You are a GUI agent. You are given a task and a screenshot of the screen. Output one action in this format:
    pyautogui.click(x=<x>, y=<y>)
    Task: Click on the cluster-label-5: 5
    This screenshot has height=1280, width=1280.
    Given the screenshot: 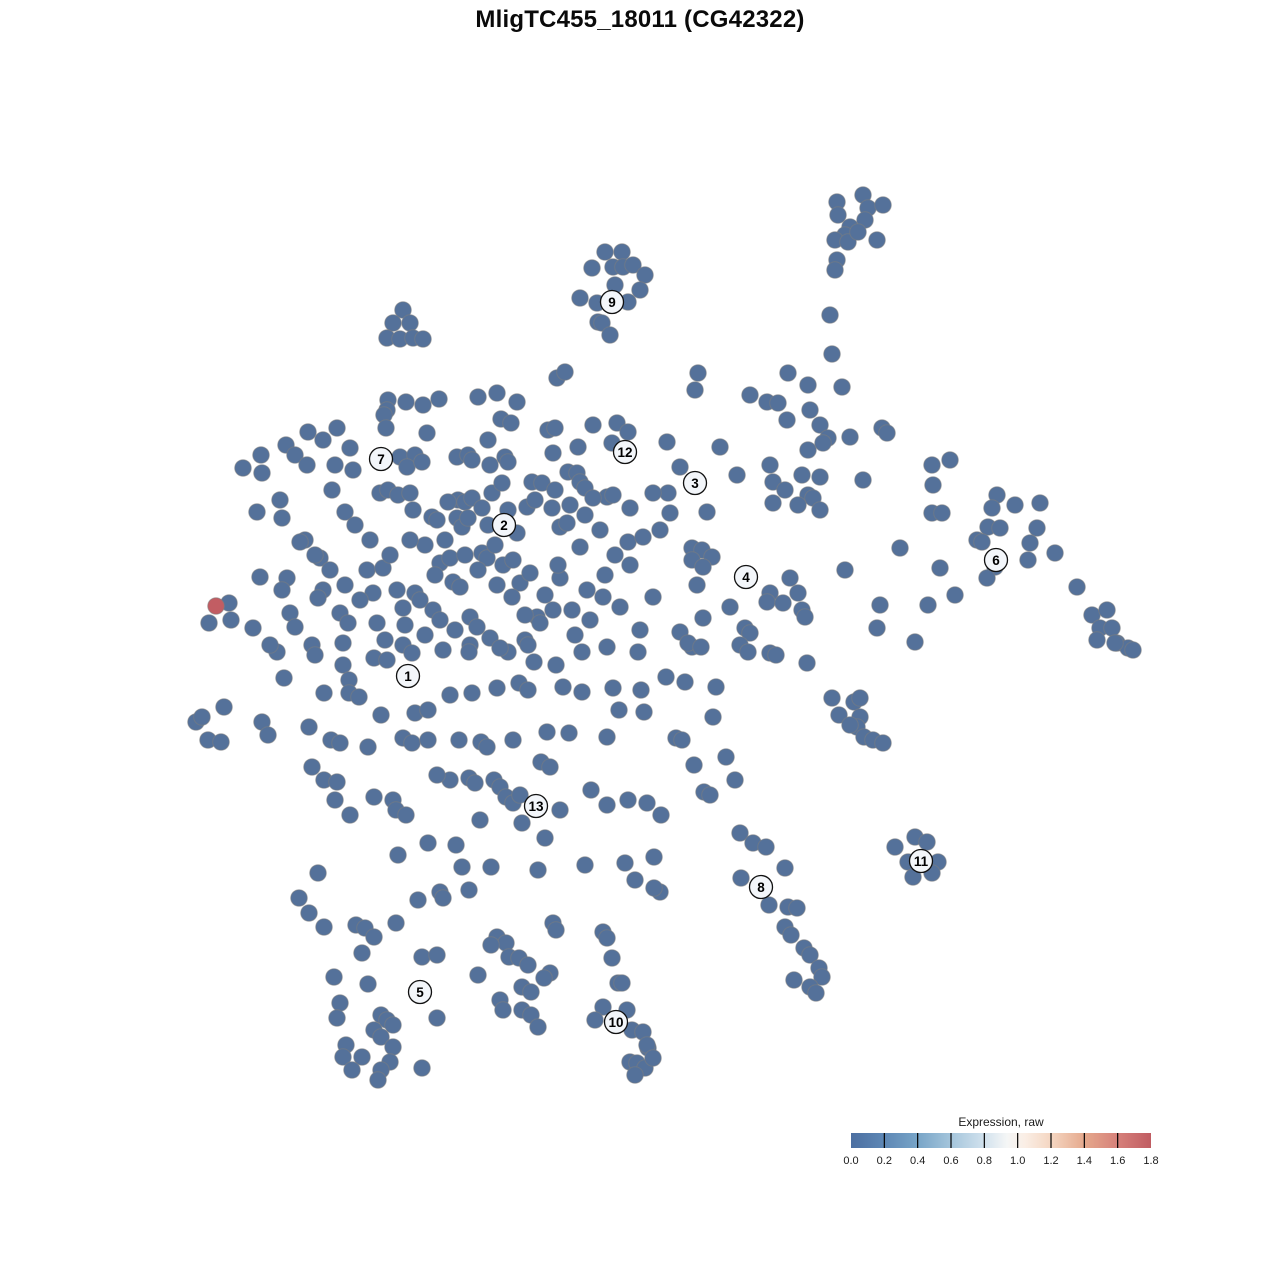 What is the action you would take?
    pyautogui.click(x=420, y=992)
    